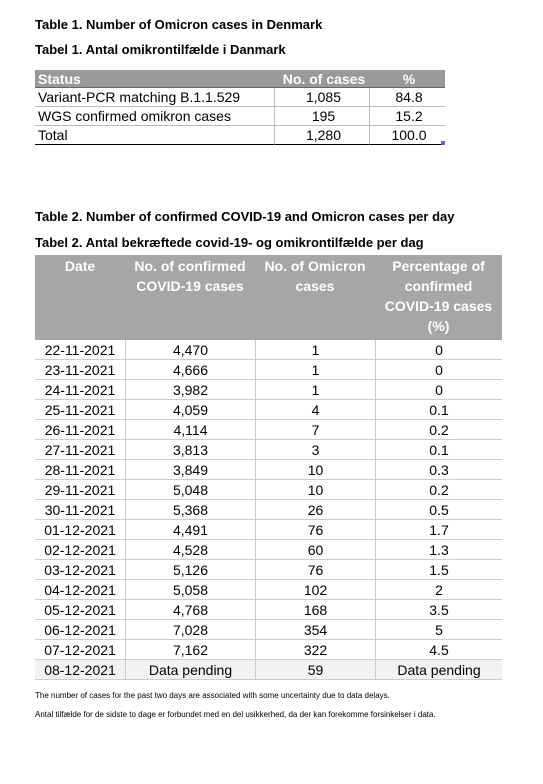 The width and height of the screenshot is (543, 784). Describe the element at coordinates (443, 143) in the screenshot. I see `corner-mark` at that location.